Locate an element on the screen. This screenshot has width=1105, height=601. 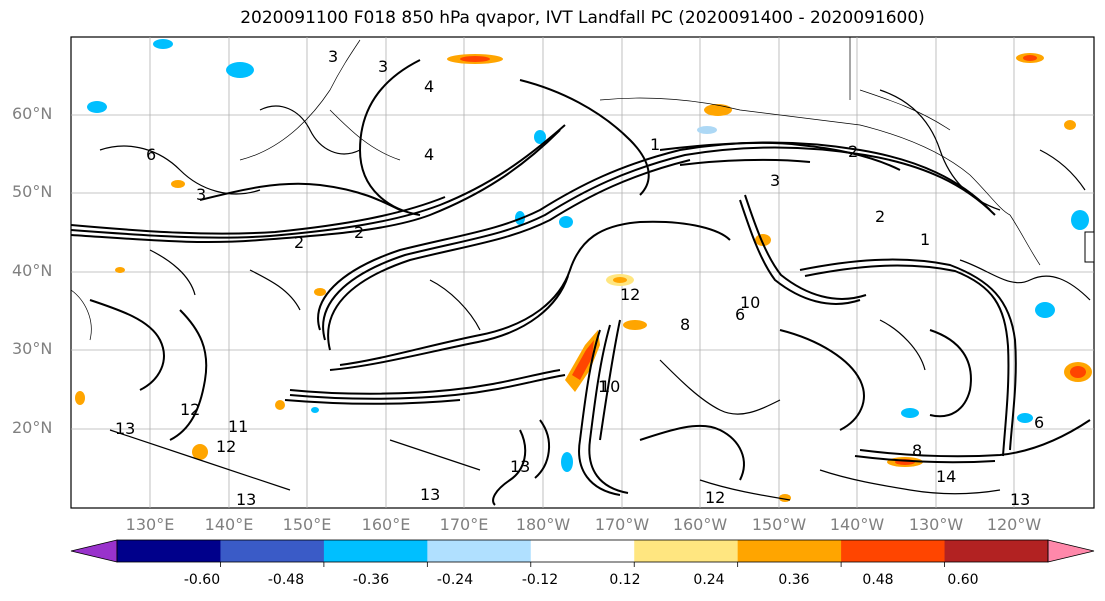
contour-value-label: 11 is located at coordinates (238, 426).